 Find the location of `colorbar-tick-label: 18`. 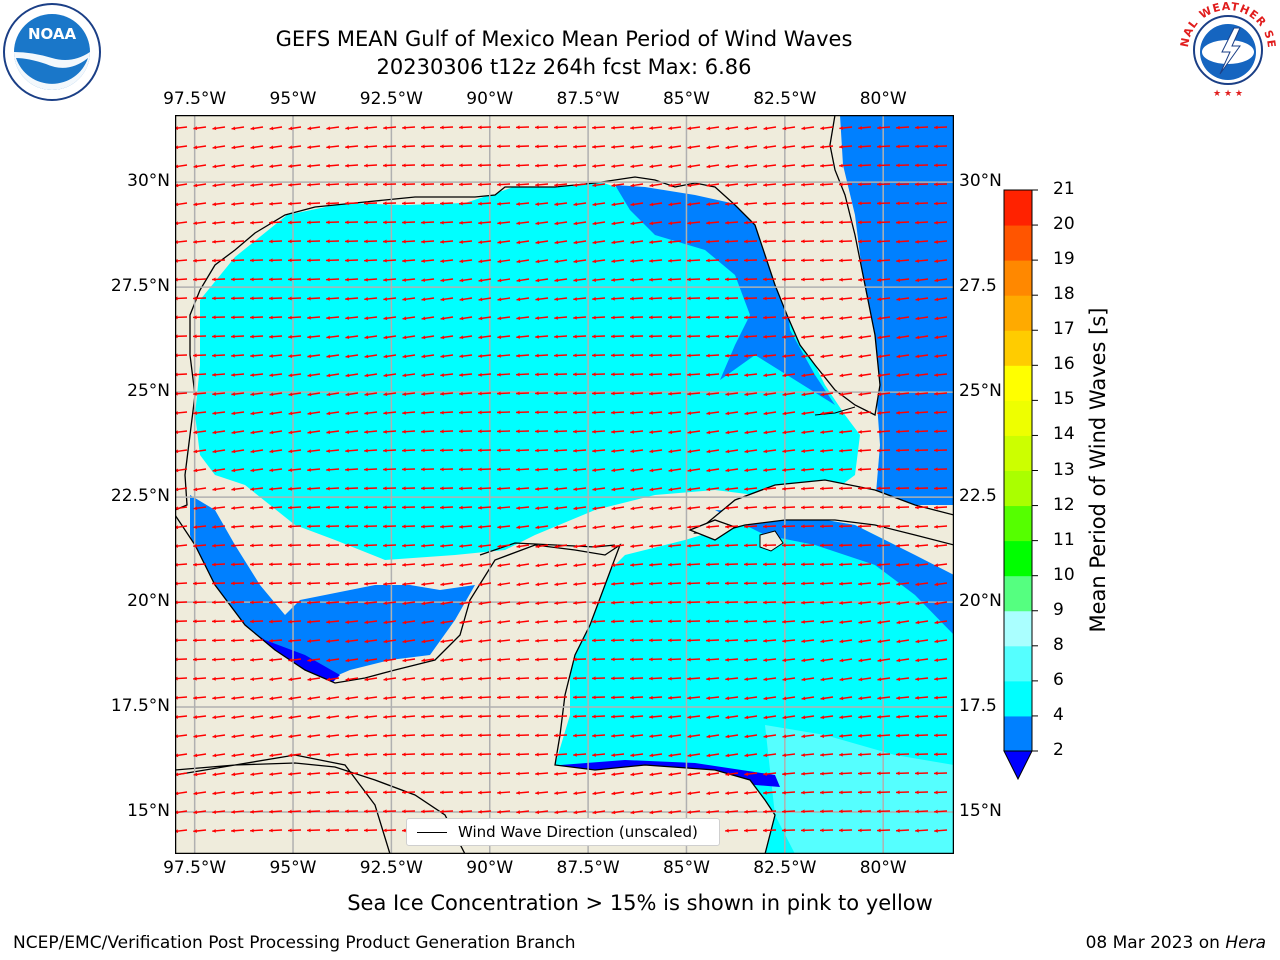

colorbar-tick-label: 18 is located at coordinates (1064, 294).